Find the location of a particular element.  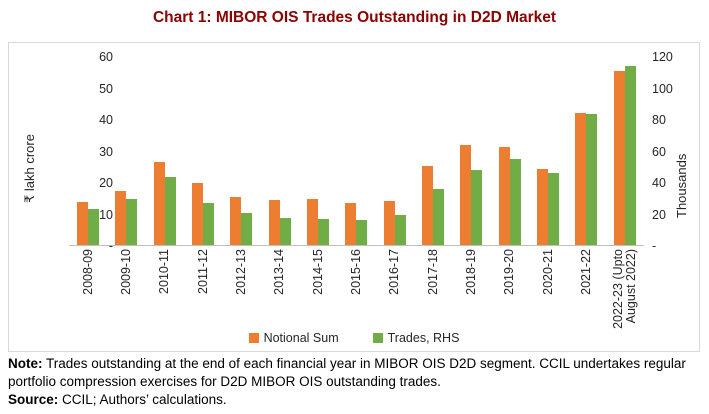

x-axis-label-line: 2010-11 is located at coordinates (164, 271).